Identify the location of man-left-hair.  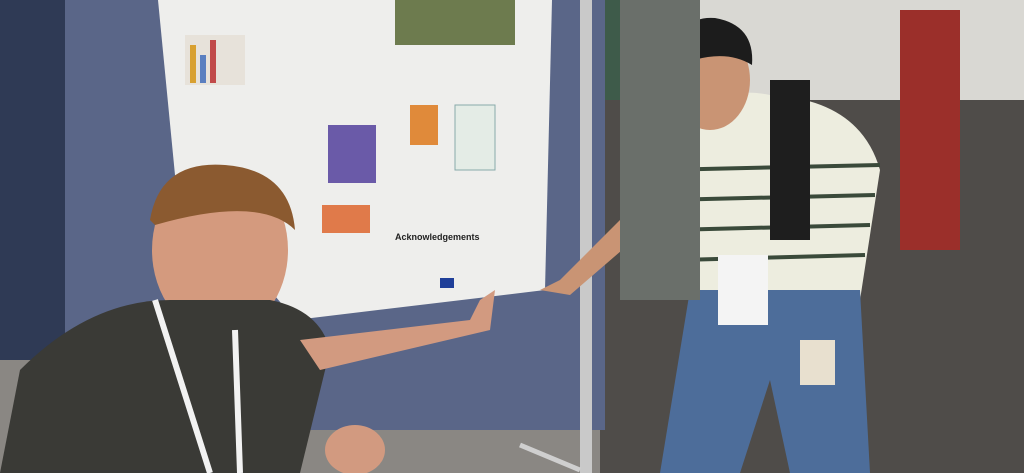
(222, 197).